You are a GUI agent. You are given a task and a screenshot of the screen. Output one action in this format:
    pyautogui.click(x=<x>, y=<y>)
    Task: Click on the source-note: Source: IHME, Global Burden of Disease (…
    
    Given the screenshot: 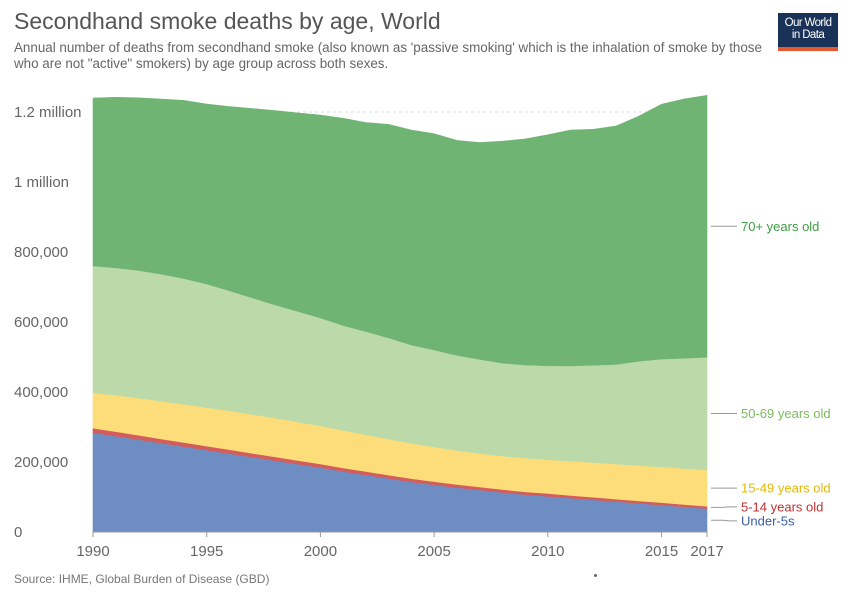 What is the action you would take?
    pyautogui.click(x=142, y=579)
    